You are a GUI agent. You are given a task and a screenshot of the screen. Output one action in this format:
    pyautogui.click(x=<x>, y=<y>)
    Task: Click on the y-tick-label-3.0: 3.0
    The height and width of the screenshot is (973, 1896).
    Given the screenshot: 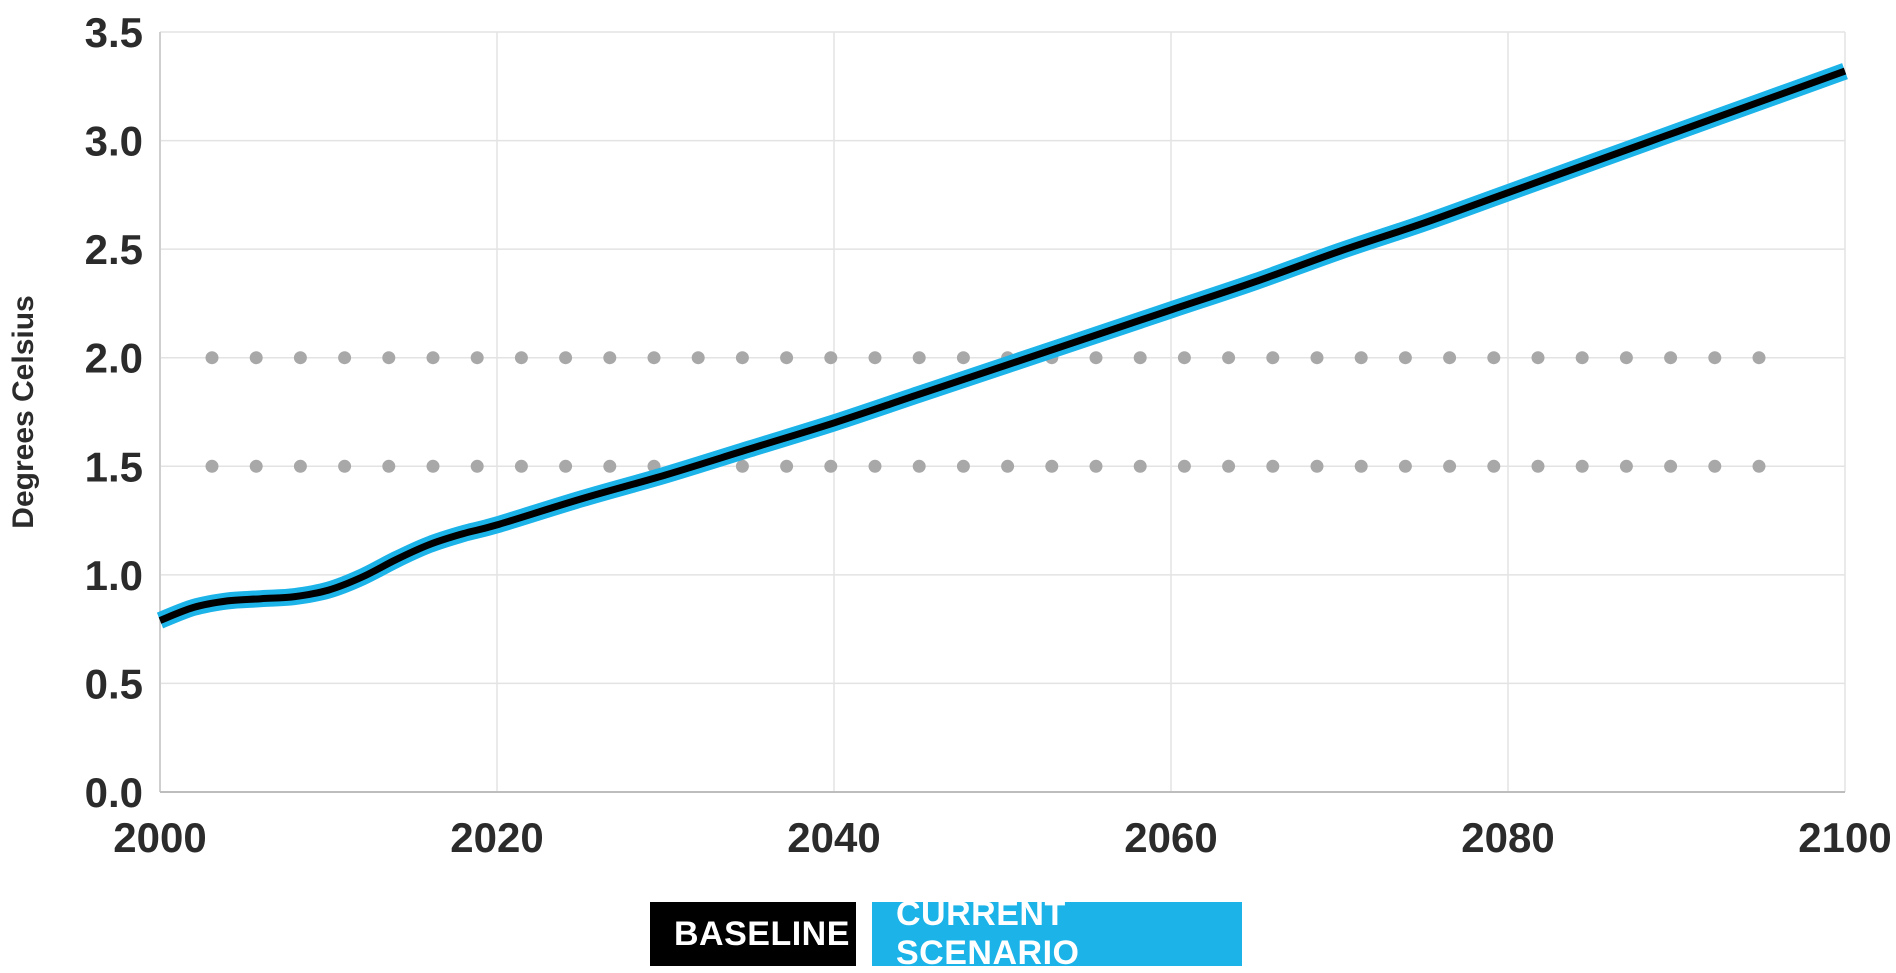 What is the action you would take?
    pyautogui.click(x=114, y=141)
    